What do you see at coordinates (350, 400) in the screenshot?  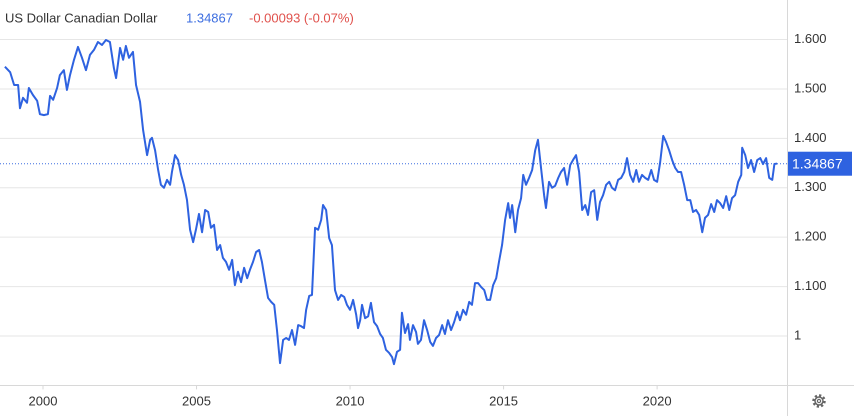 I see `x-tick-label: 2010` at bounding box center [350, 400].